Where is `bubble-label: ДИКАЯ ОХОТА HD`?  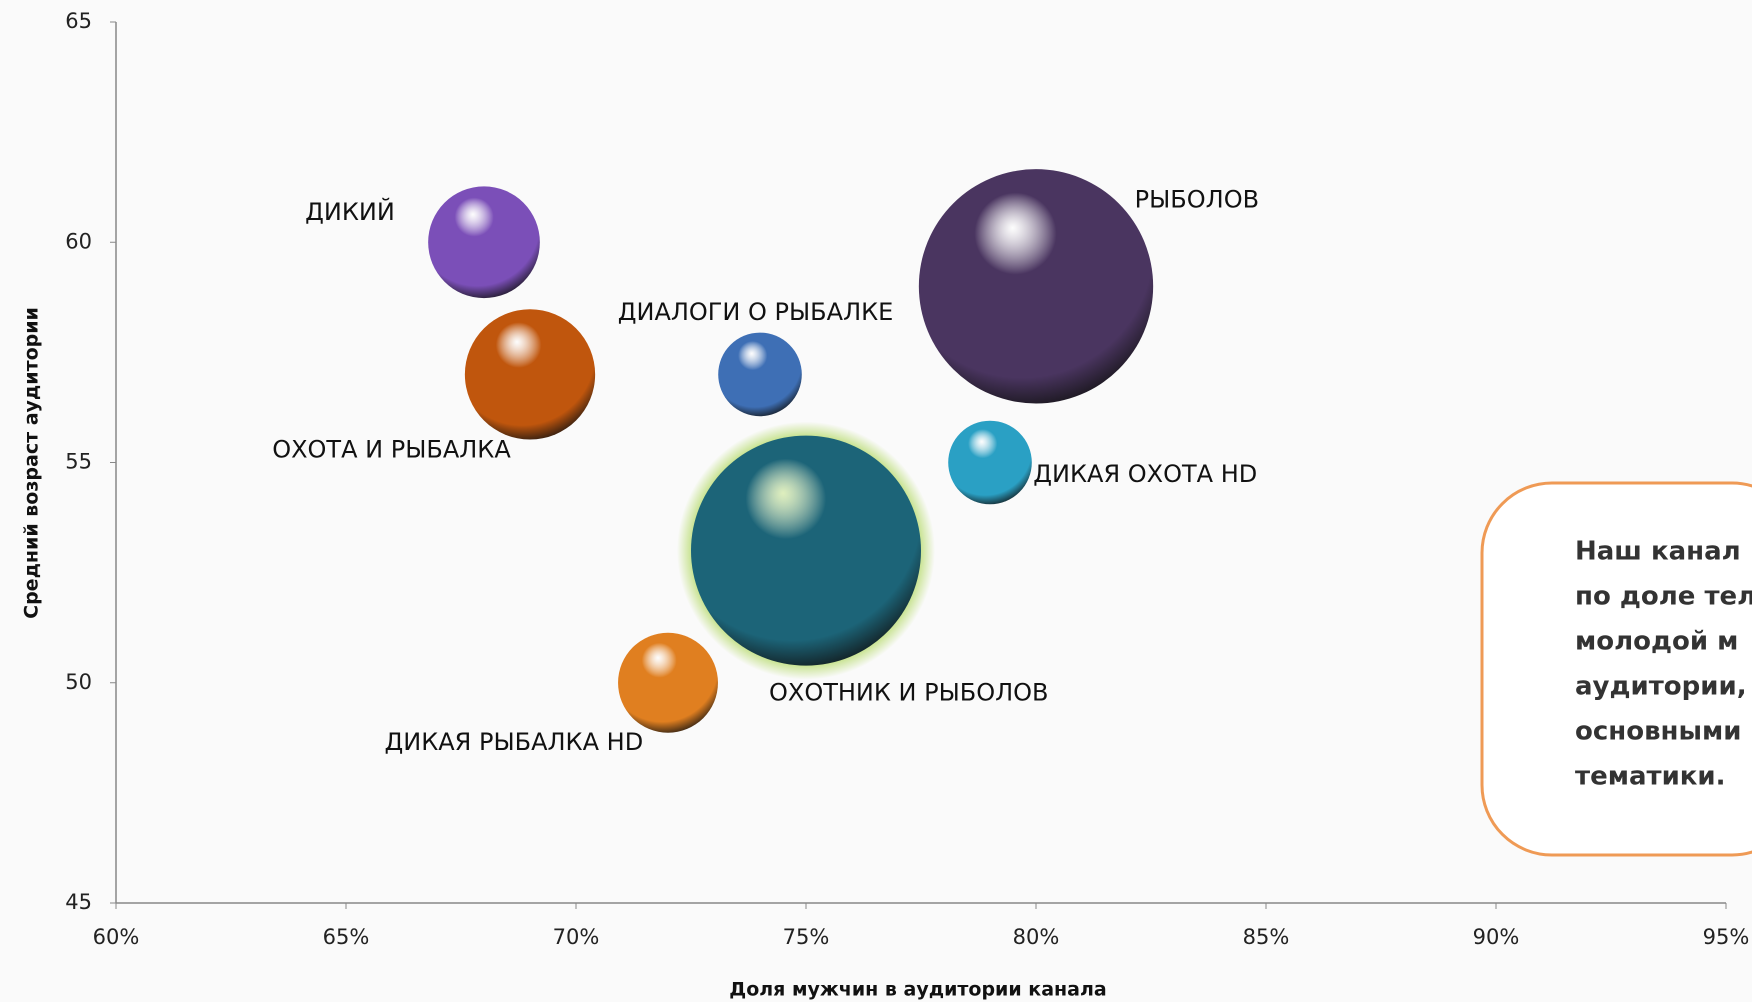
bubble-label: ДИКАЯ ОХОТА HD is located at coordinates (1145, 474).